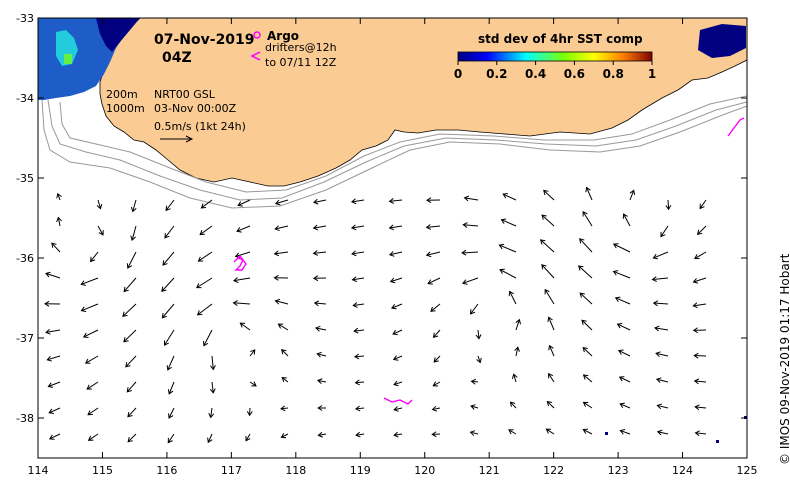 This screenshot has height=492, width=790. I want to click on credit-label: © IMOS 09-Nov-2019 01:17 Hobart, so click(784, 359).